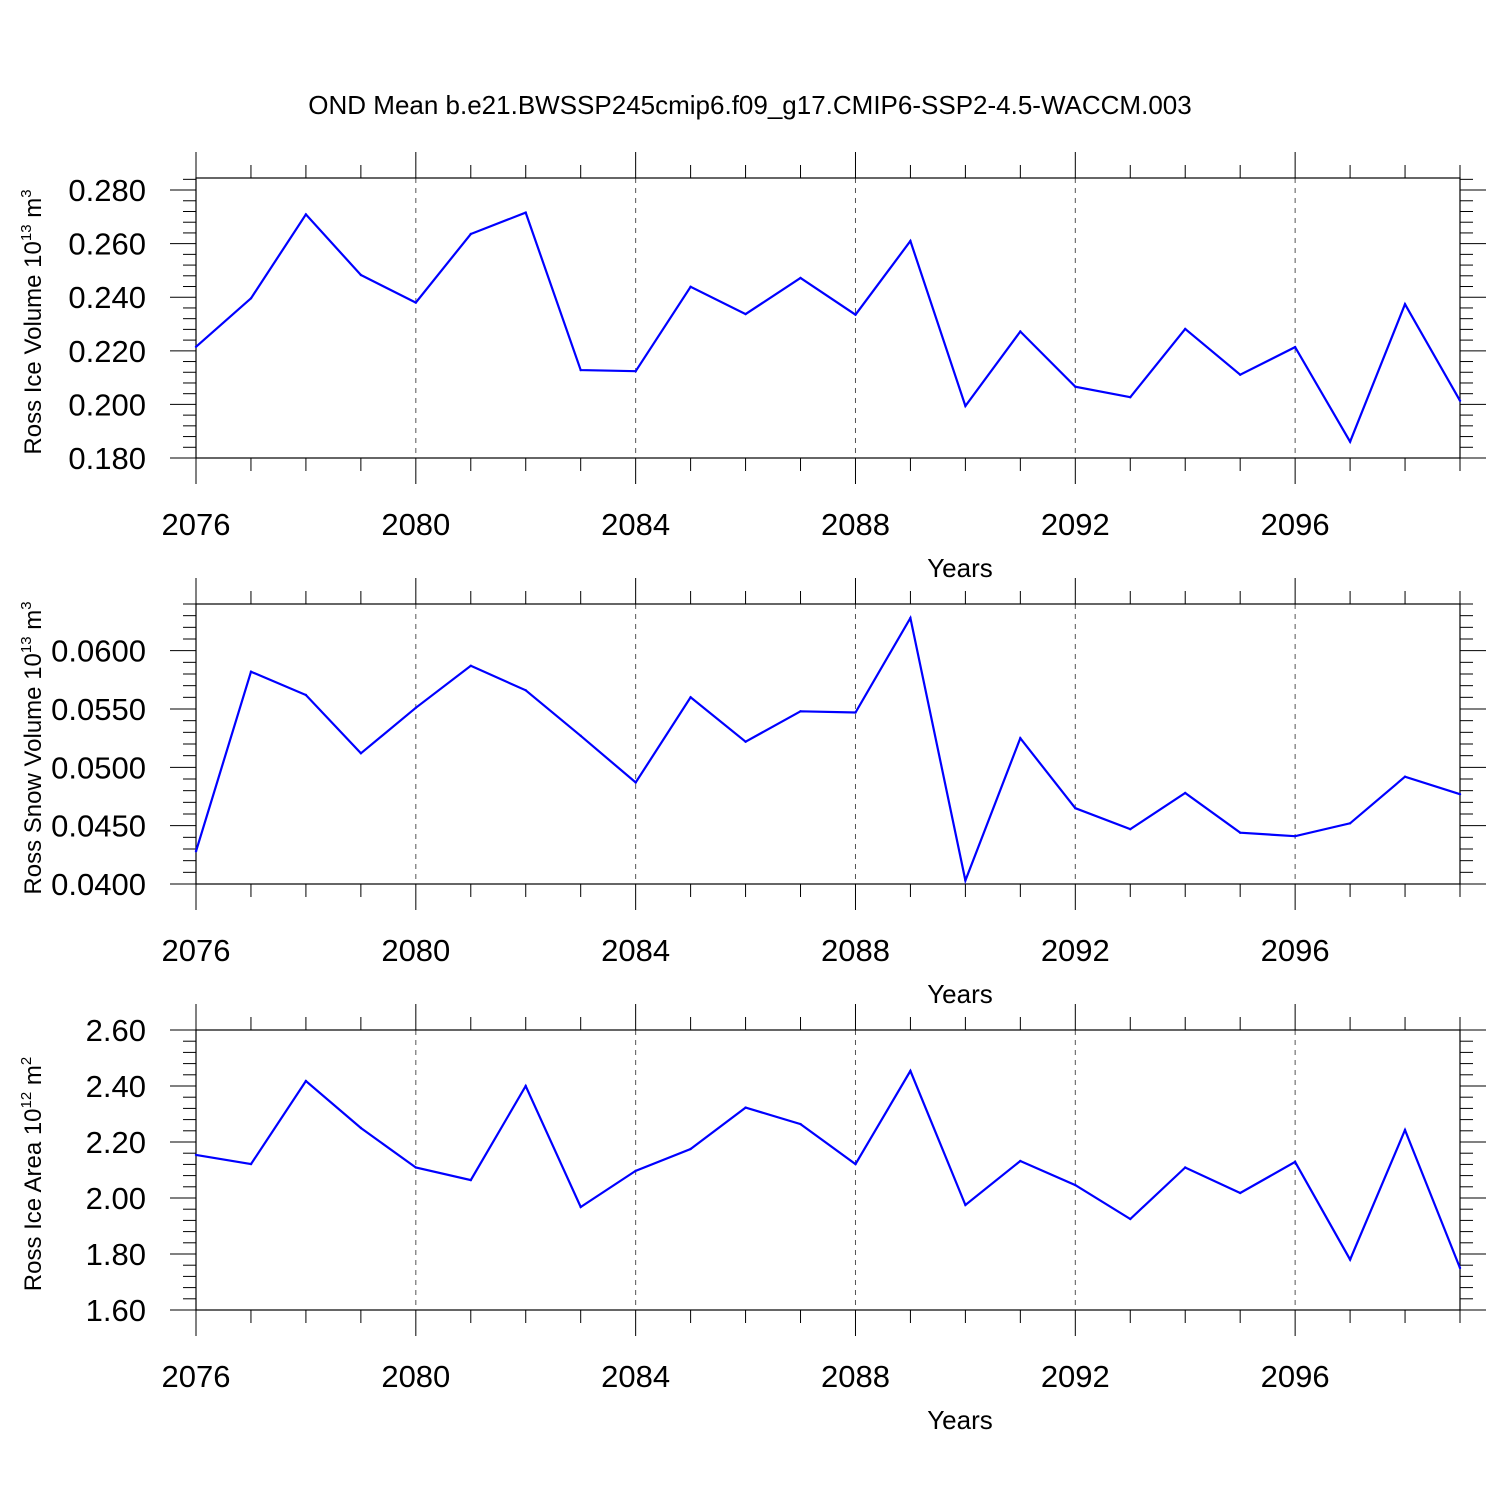 The height and width of the screenshot is (1505, 1500). Describe the element at coordinates (635, 1376) in the screenshot. I see `x-tick-label: 2084` at that location.